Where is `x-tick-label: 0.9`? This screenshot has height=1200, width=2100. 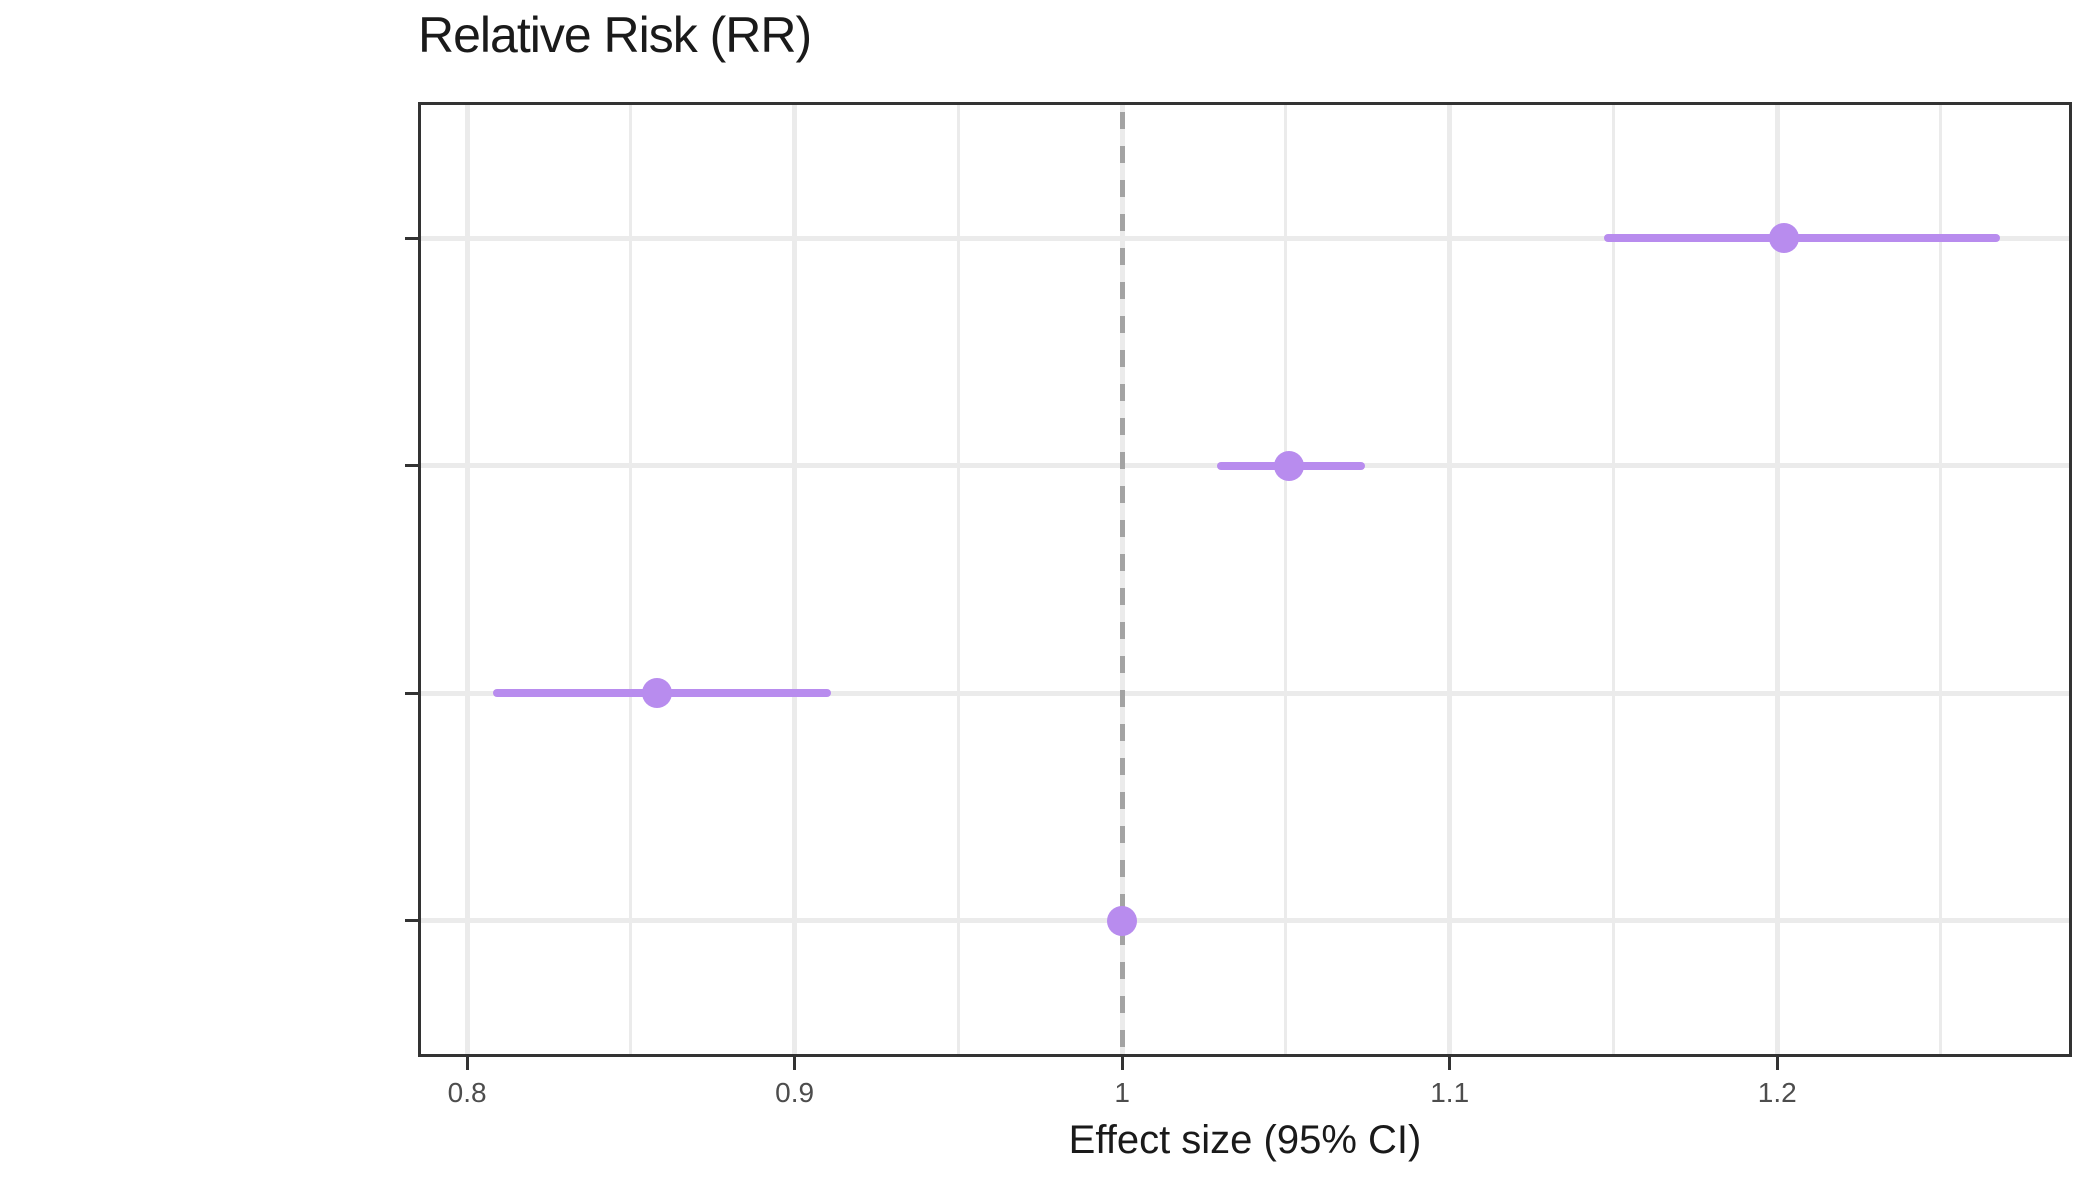
x-tick-label: 0.9 is located at coordinates (795, 1092).